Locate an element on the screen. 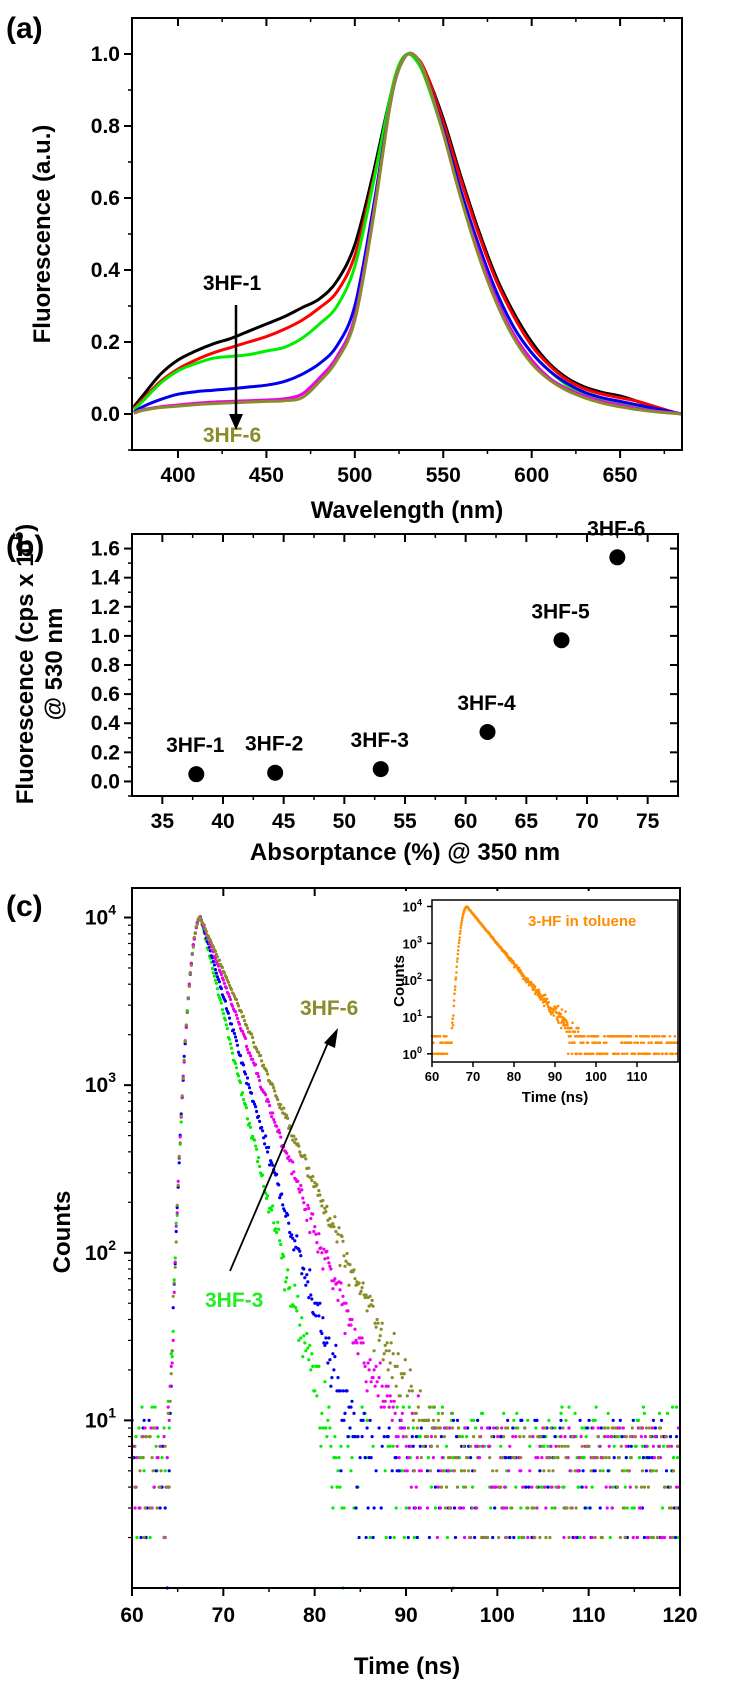 The height and width of the screenshot is (1688, 753). annotation-3hf-1-a: 3HF-1 is located at coordinates (232, 283).